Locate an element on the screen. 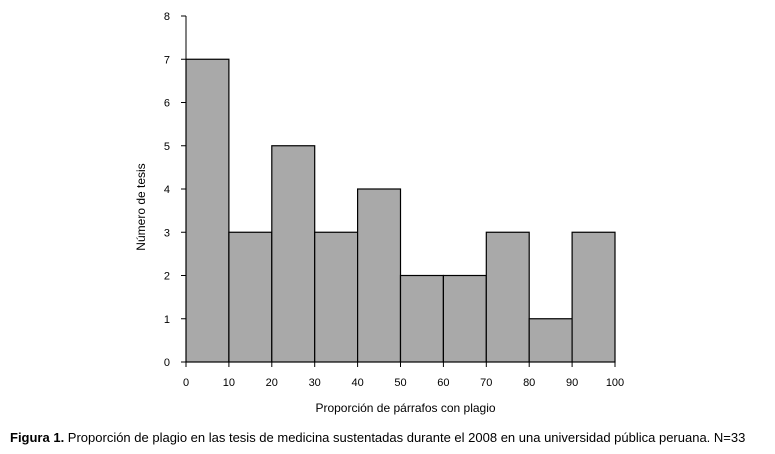 The height and width of the screenshot is (454, 775). y-tick-label: 0 is located at coordinates (167, 363).